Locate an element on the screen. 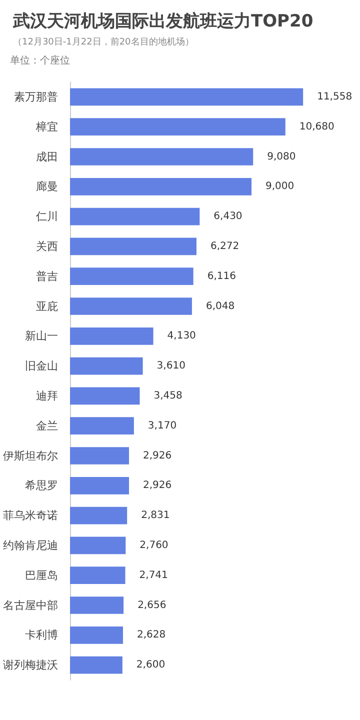  y-tick-label: 廊曼 is located at coordinates (47, 187).